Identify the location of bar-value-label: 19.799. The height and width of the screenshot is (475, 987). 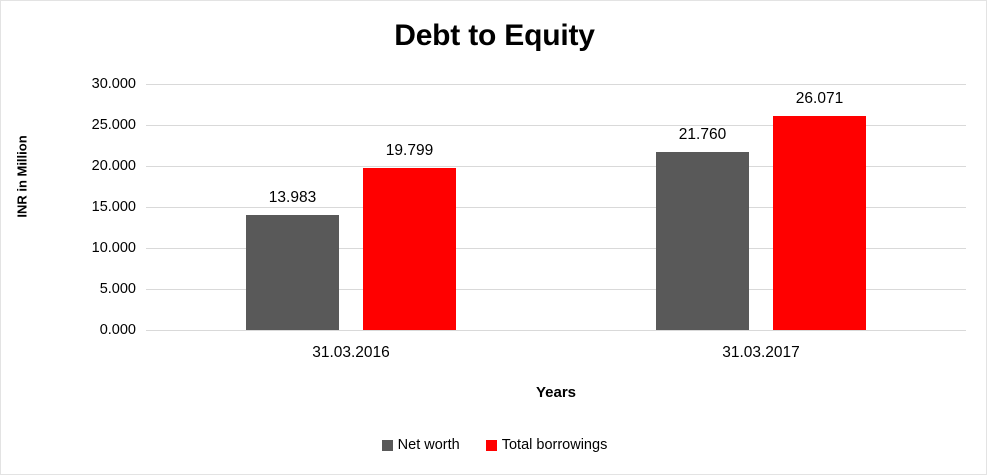
(409, 150).